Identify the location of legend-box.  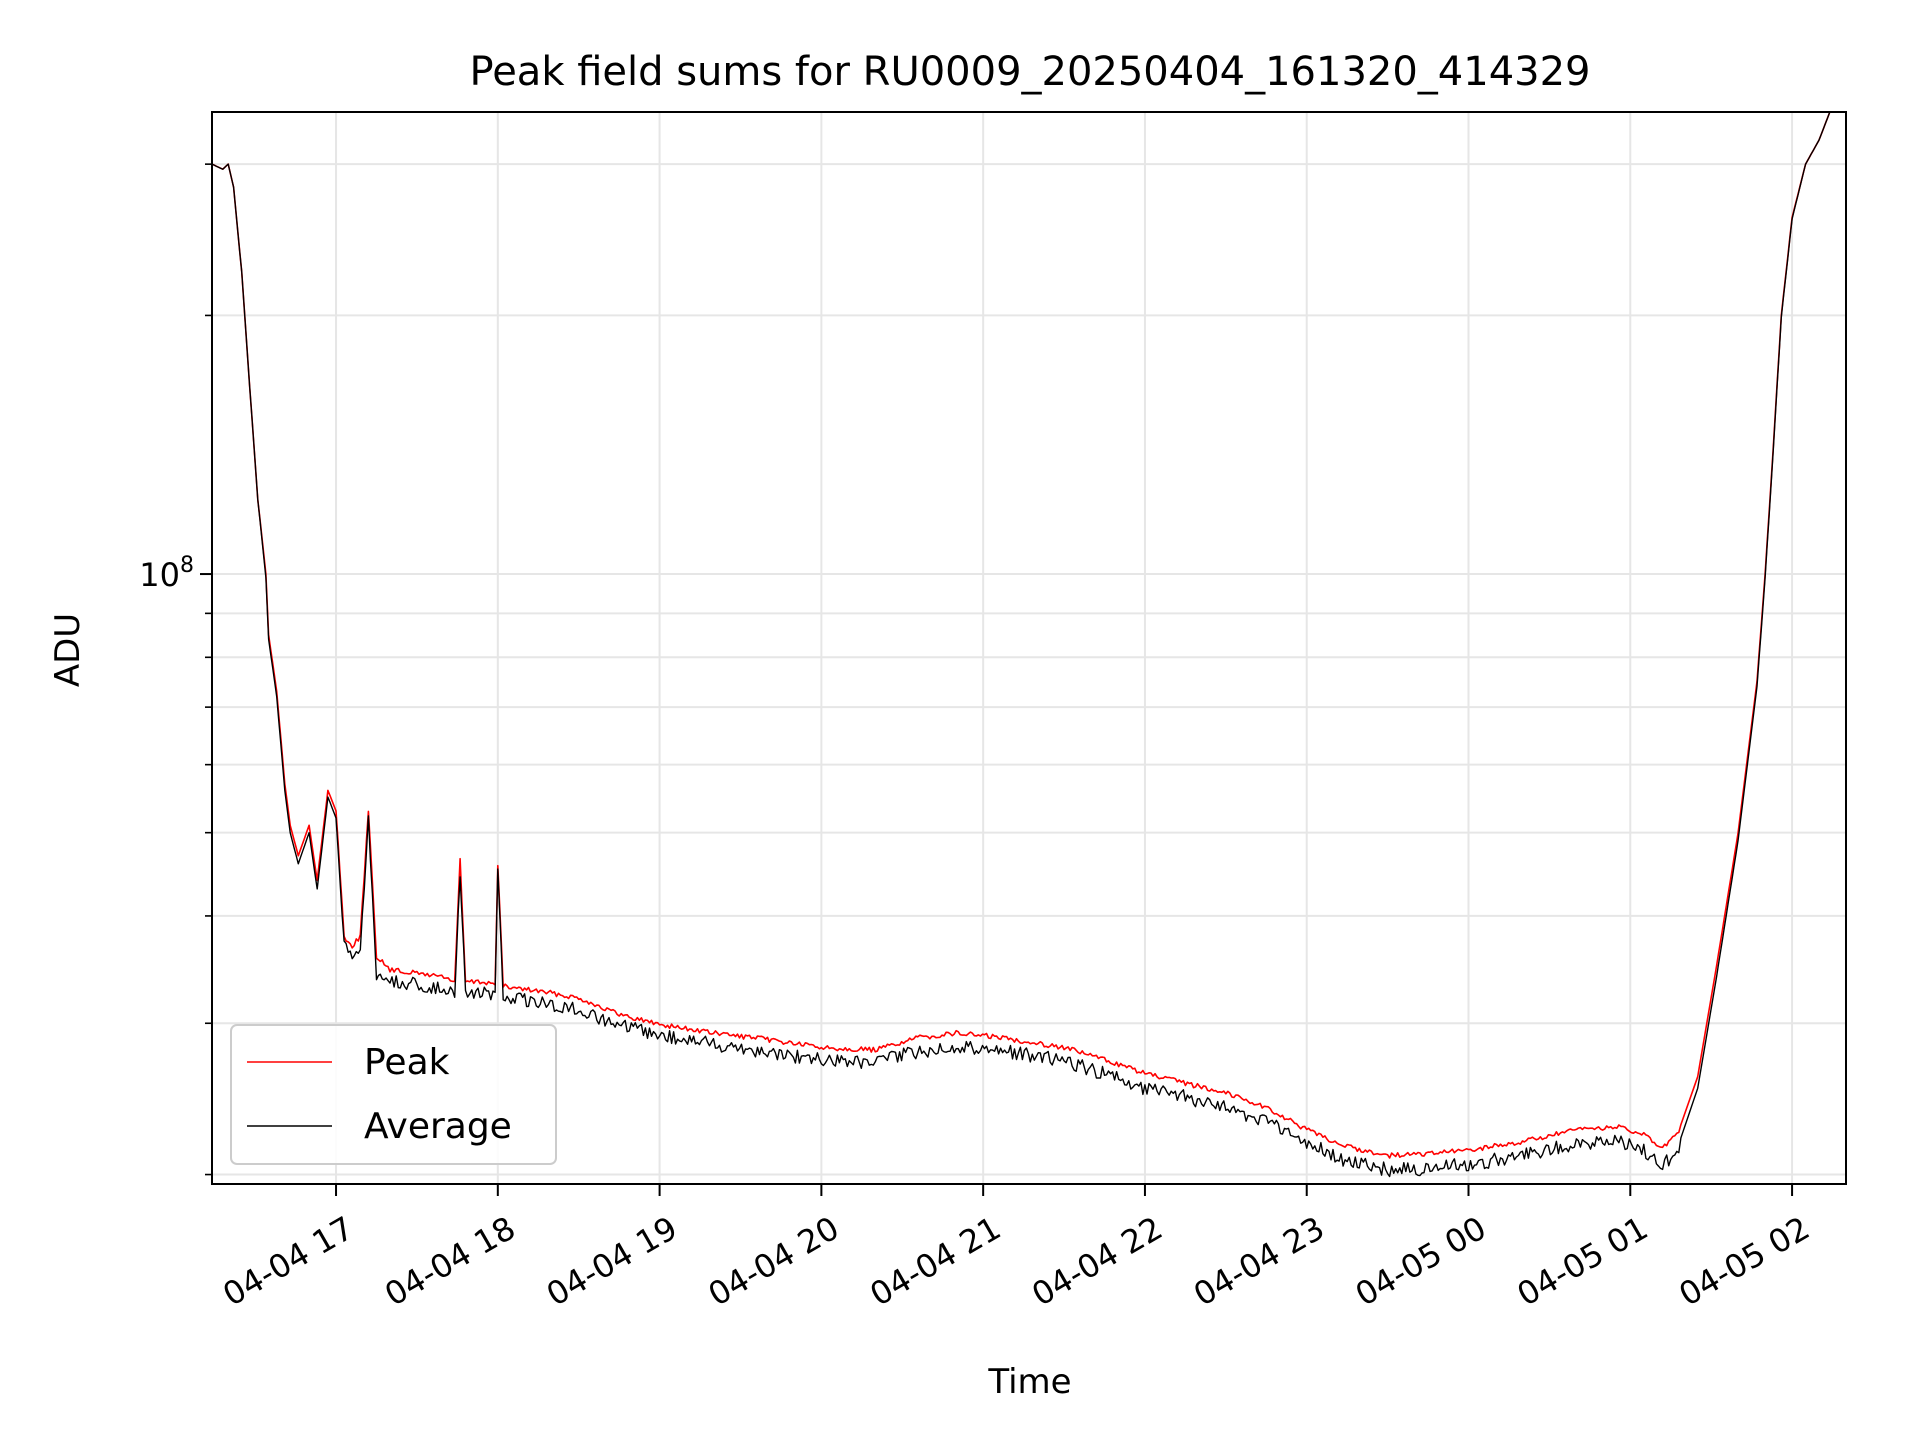
(393, 1094).